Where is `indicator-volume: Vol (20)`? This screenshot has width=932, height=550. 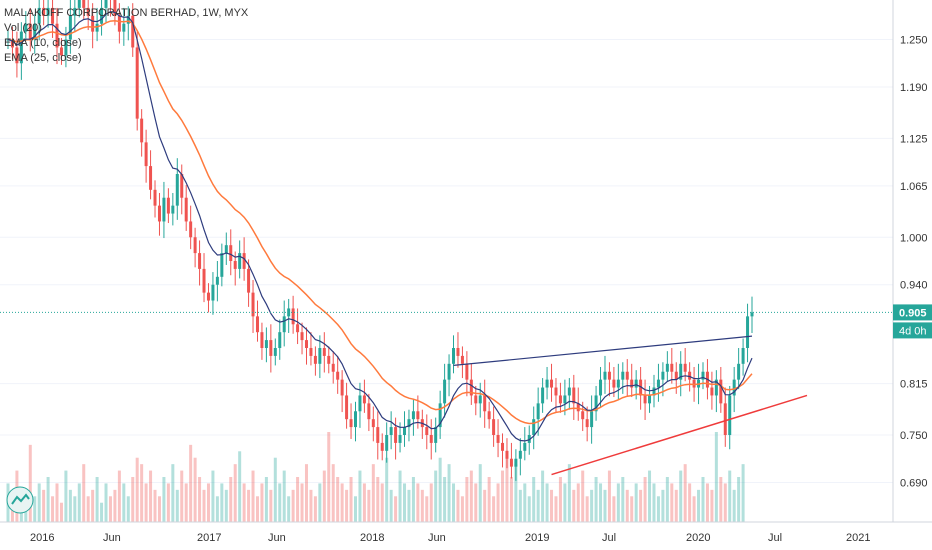 indicator-volume: Vol (20) is located at coordinates (23, 28).